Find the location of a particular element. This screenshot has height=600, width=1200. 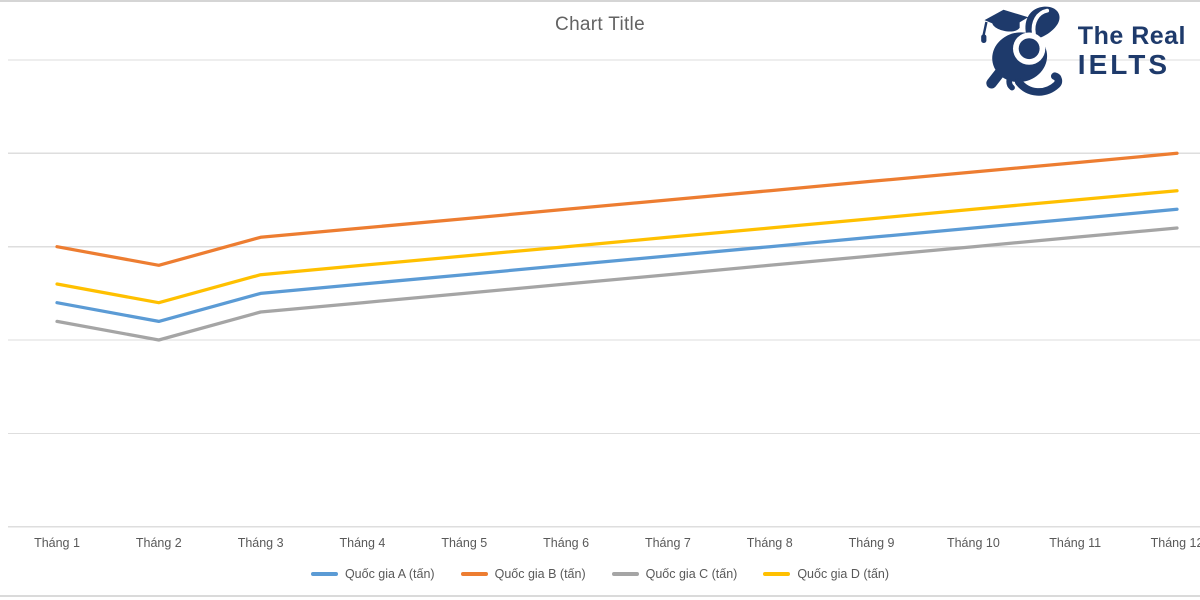

legend-label: Quốc gia C (tấn) is located at coordinates (691, 574).